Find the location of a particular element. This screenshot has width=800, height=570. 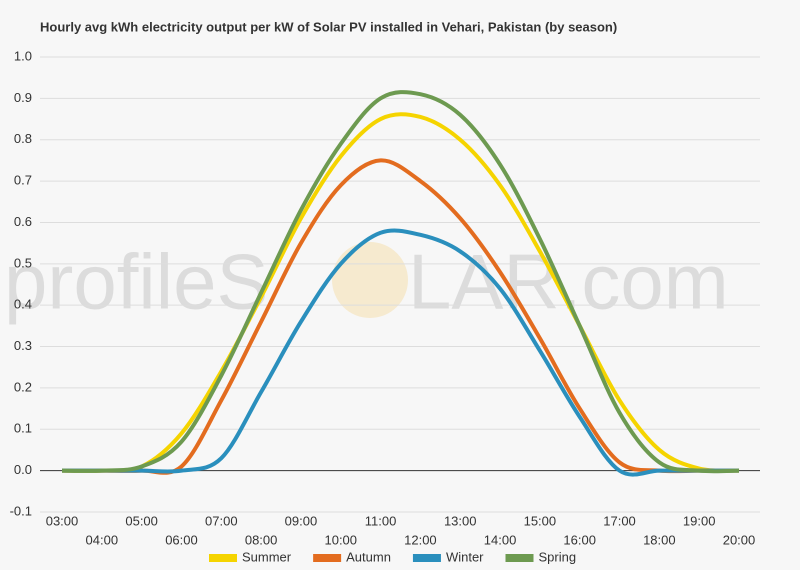

x-tick-label: 16:00 is located at coordinates (579, 539).